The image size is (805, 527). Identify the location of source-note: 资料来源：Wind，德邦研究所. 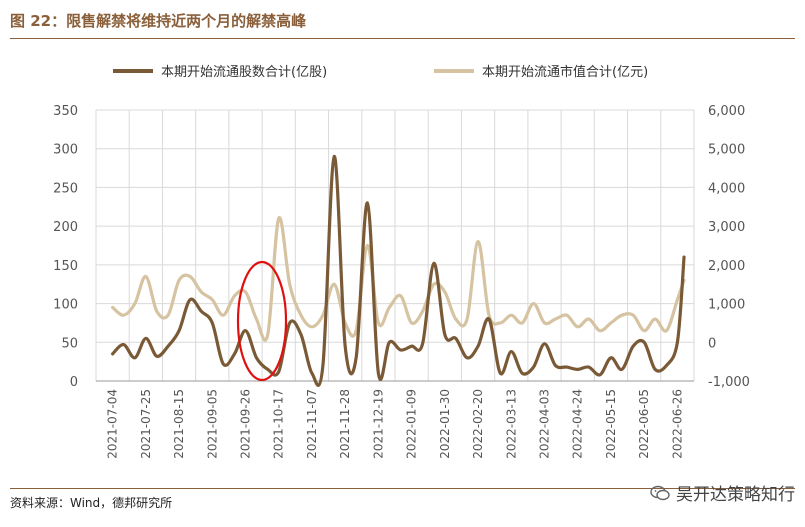
(91, 503).